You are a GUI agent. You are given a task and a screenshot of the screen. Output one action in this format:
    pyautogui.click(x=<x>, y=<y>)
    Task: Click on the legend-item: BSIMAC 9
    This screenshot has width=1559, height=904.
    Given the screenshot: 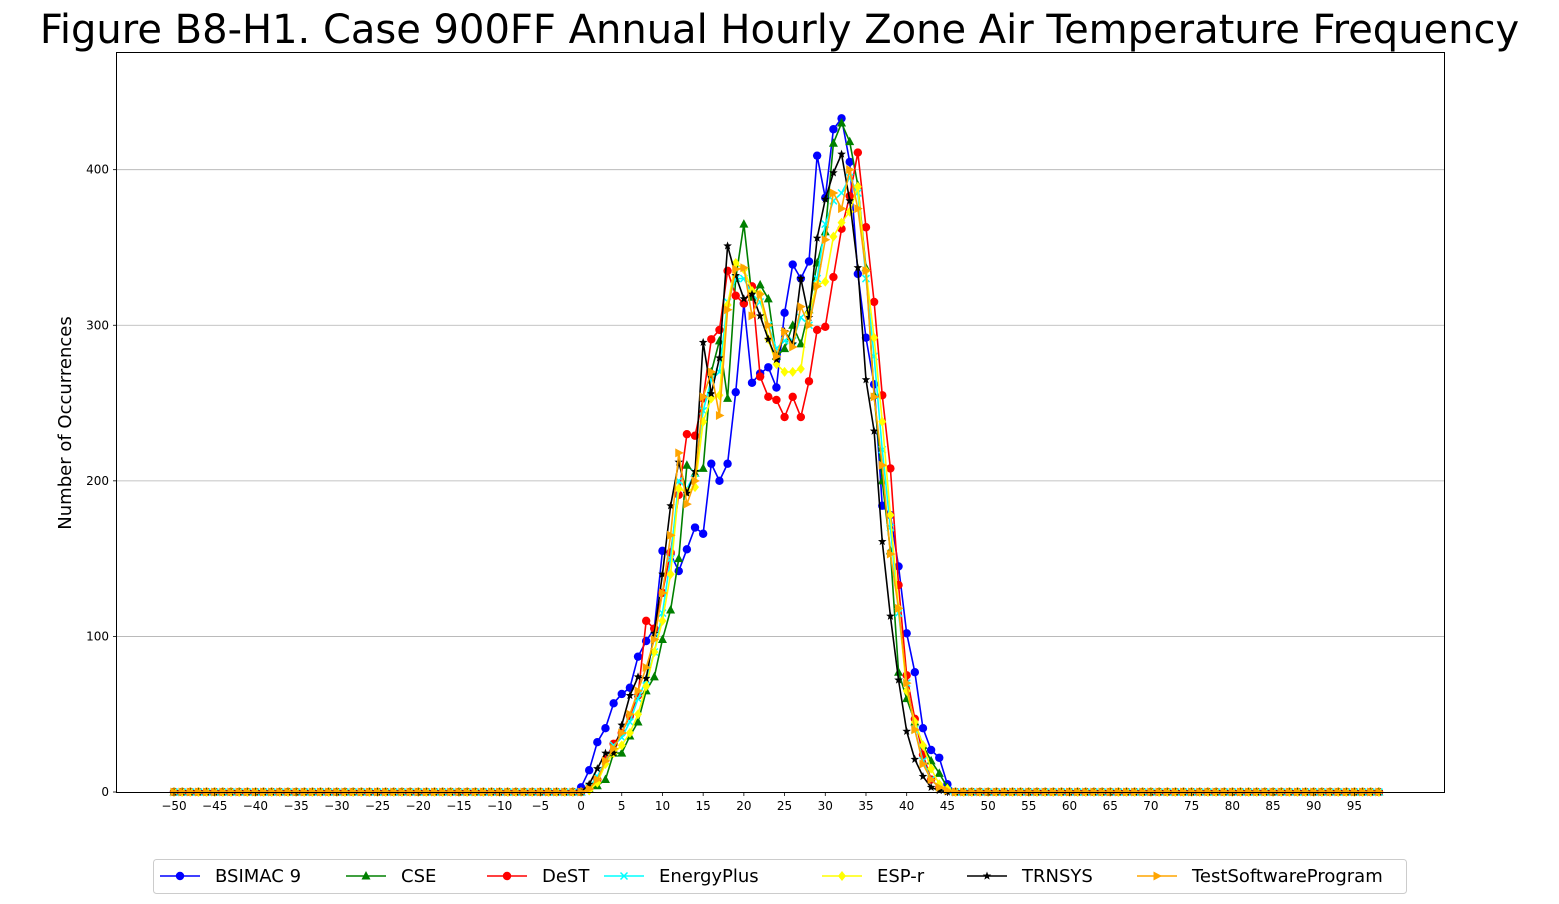 What is the action you would take?
    pyautogui.click(x=230, y=876)
    